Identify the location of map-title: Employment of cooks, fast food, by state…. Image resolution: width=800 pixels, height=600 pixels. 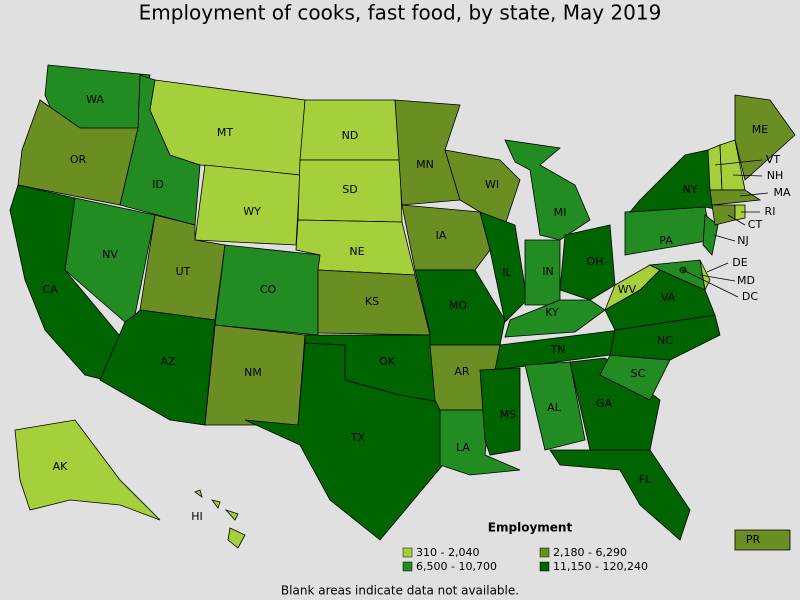
(400, 13).